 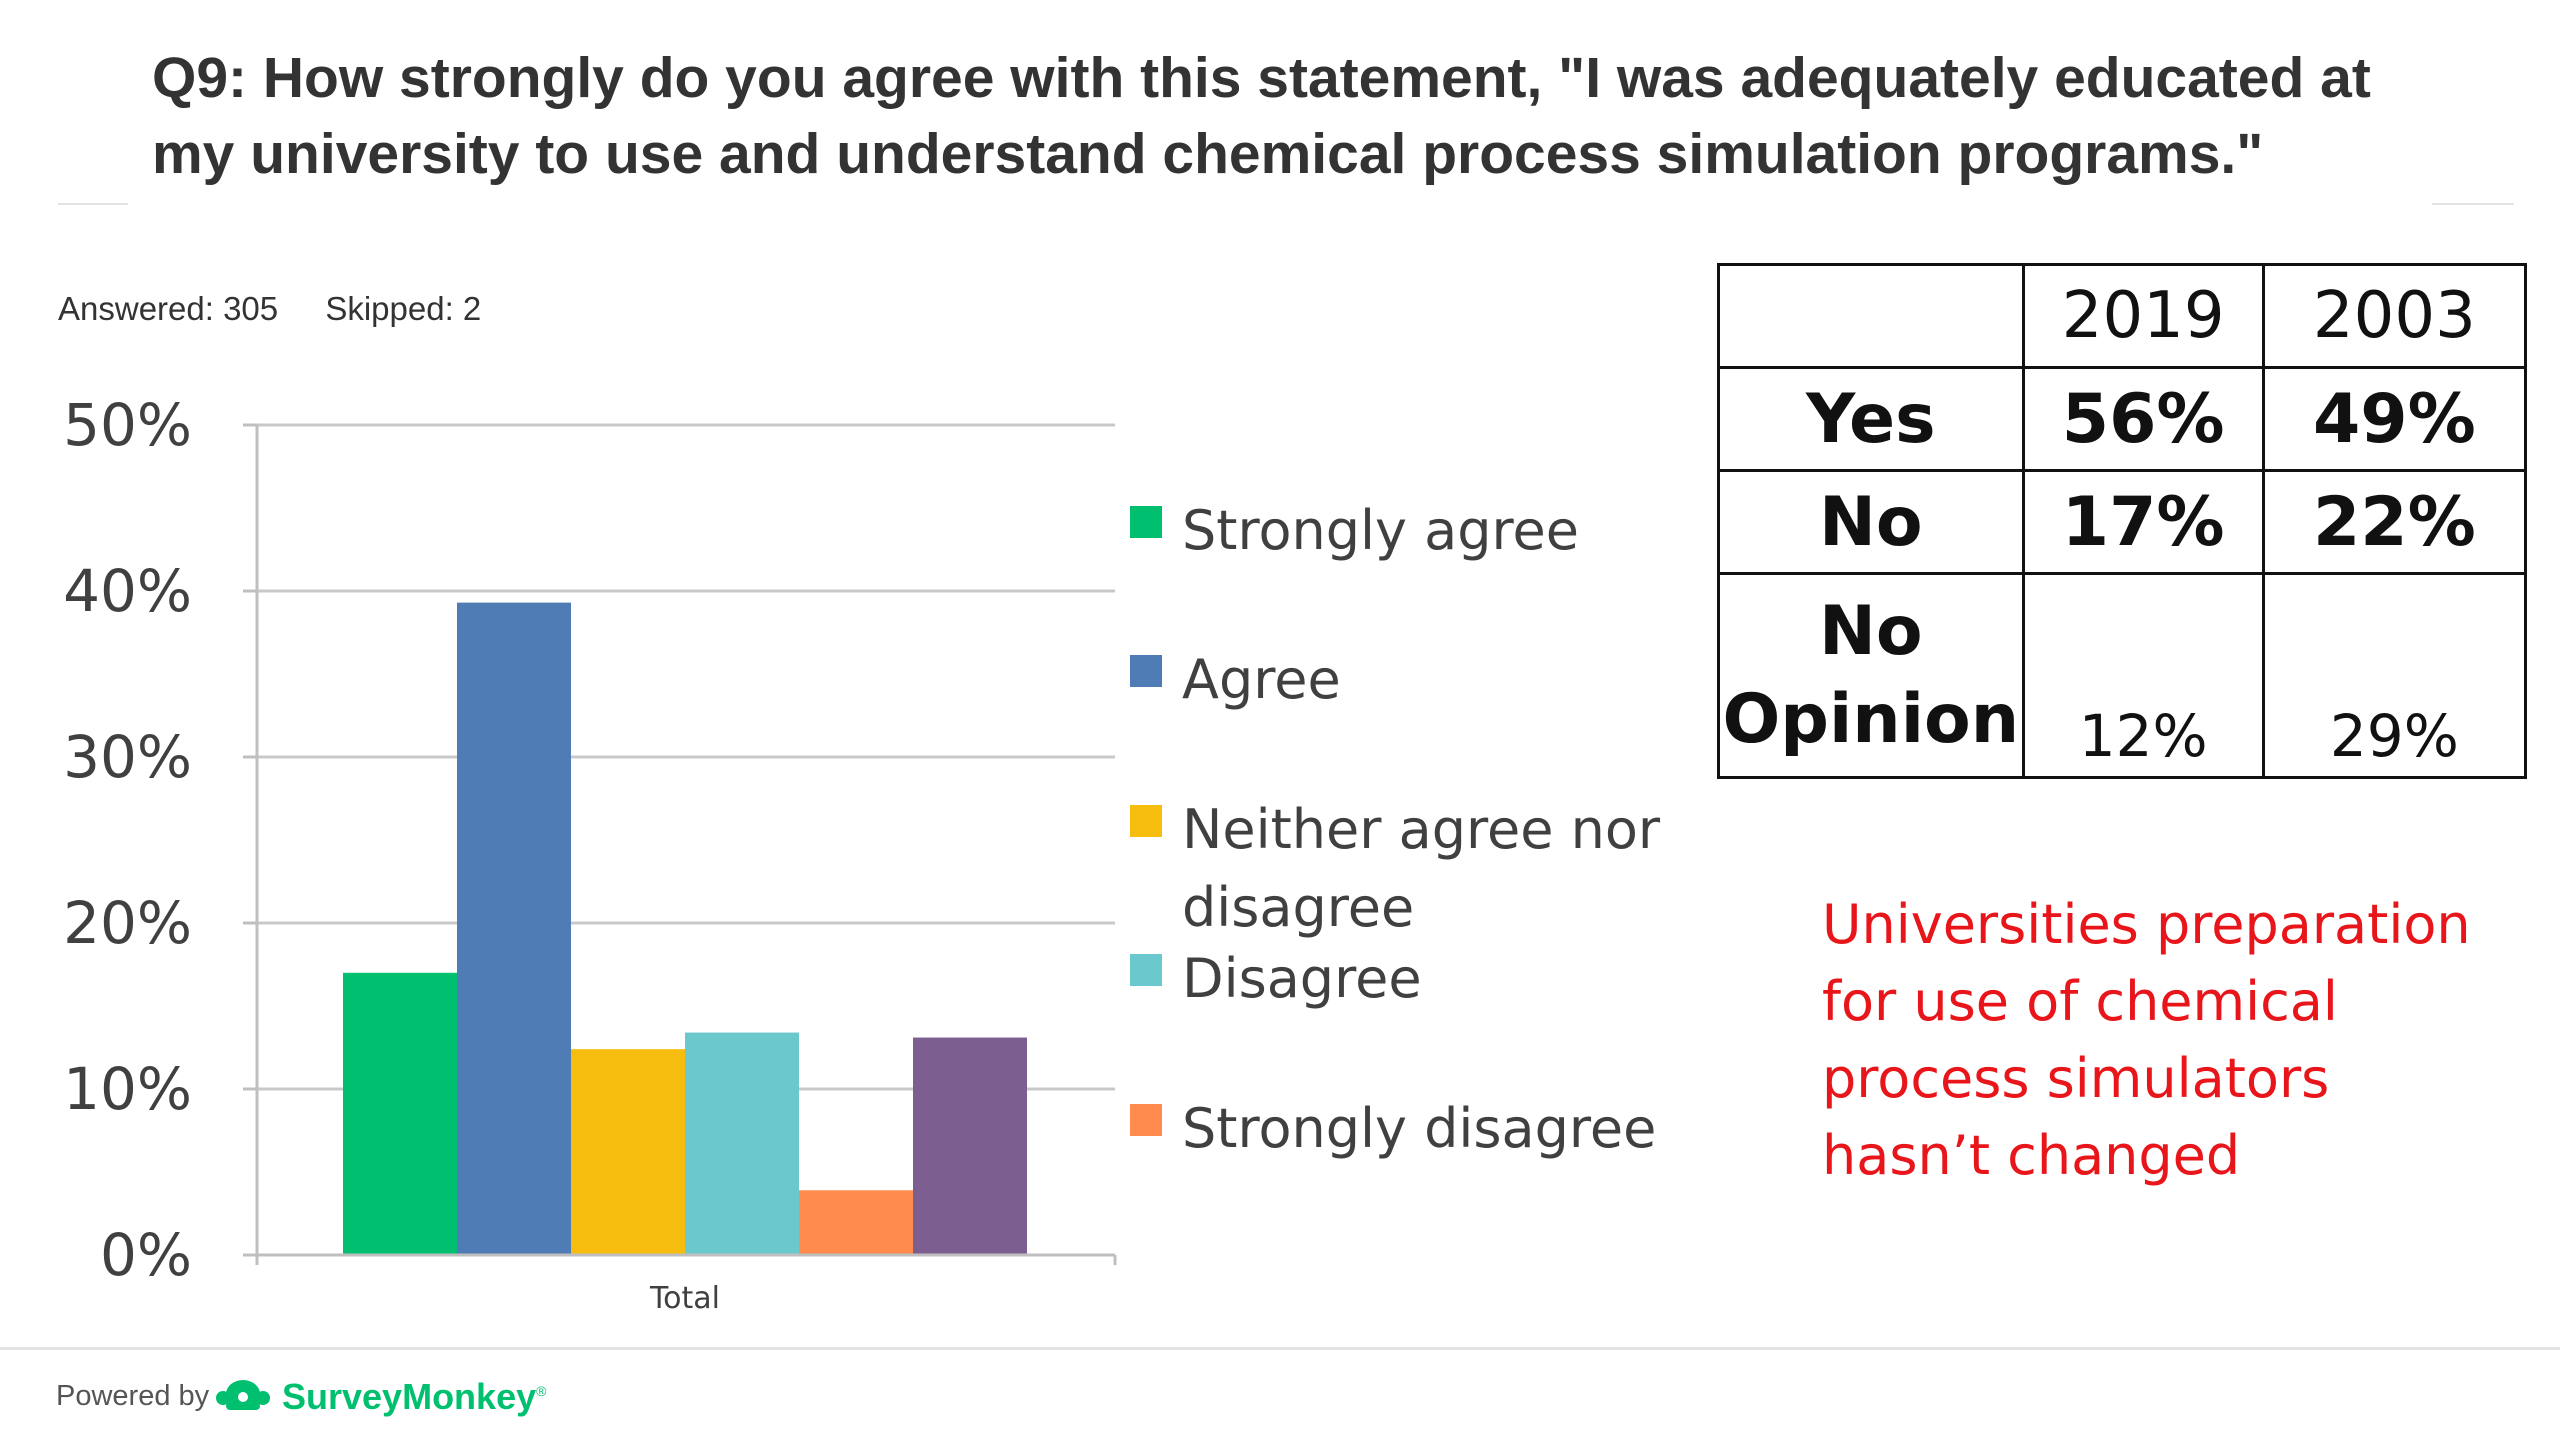 I want to click on y-tick-label: 40%, so click(x=127, y=591).